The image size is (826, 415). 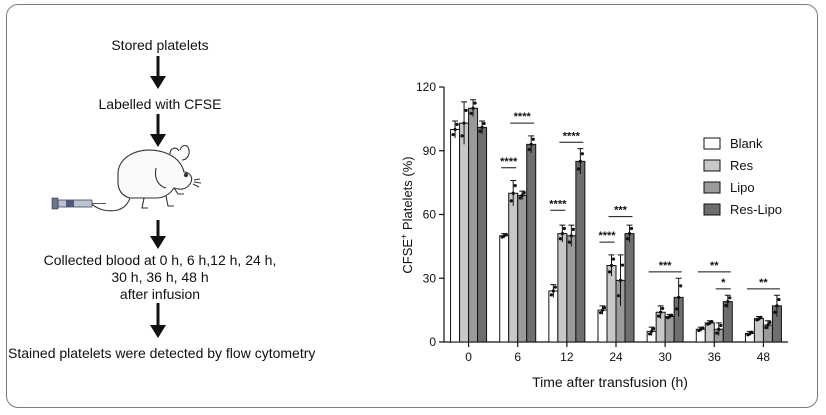 I want to click on y-axis-label-main: CFSE, so click(x=407, y=256).